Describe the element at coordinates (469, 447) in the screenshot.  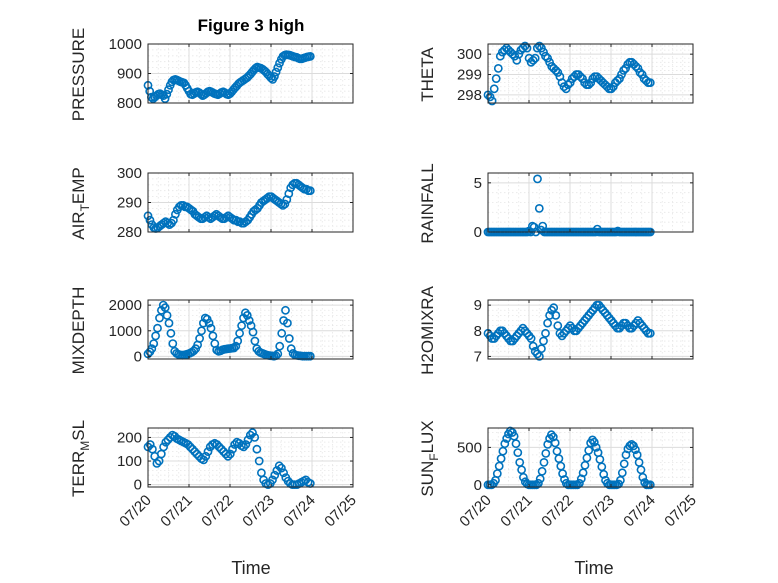
I see `y-tick-label: 500` at that location.